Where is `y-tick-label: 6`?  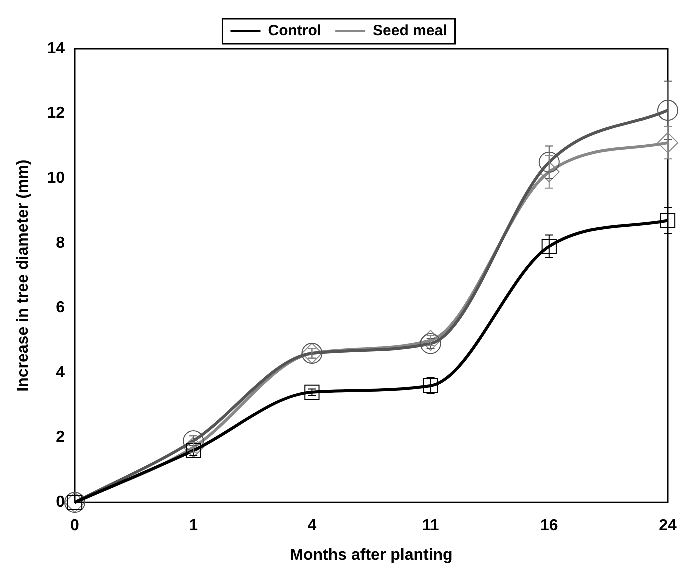
y-tick-label: 6 is located at coordinates (61, 308).